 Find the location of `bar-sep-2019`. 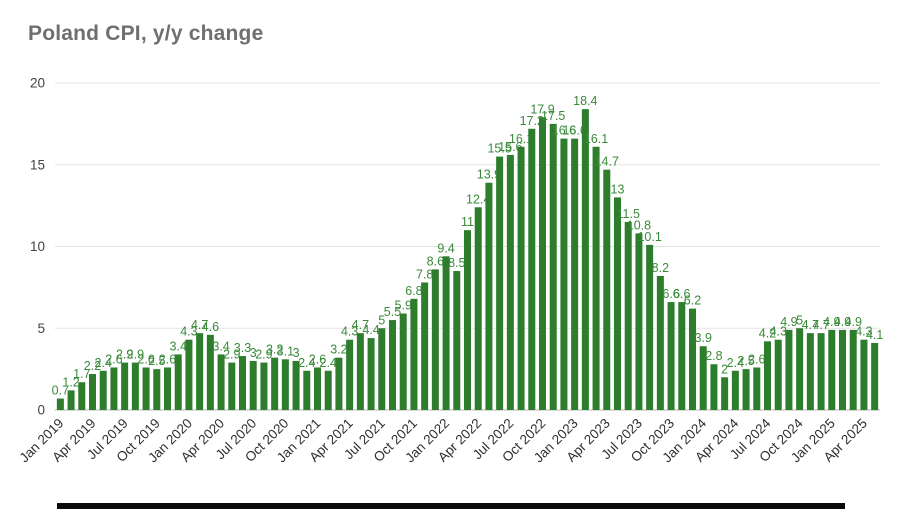

bar-sep-2019 is located at coordinates (146, 388).